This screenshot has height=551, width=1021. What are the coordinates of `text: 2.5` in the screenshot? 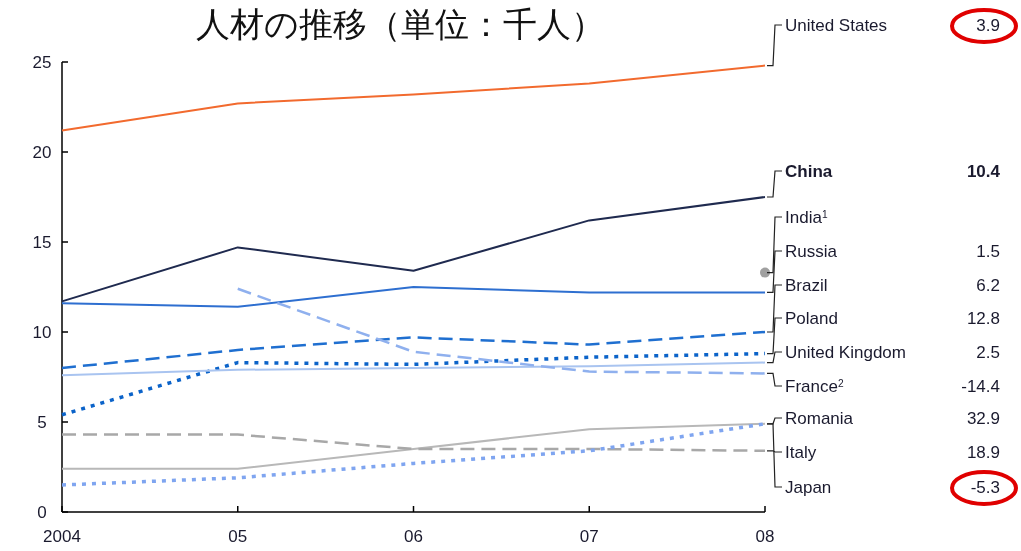 It's located at (988, 352).